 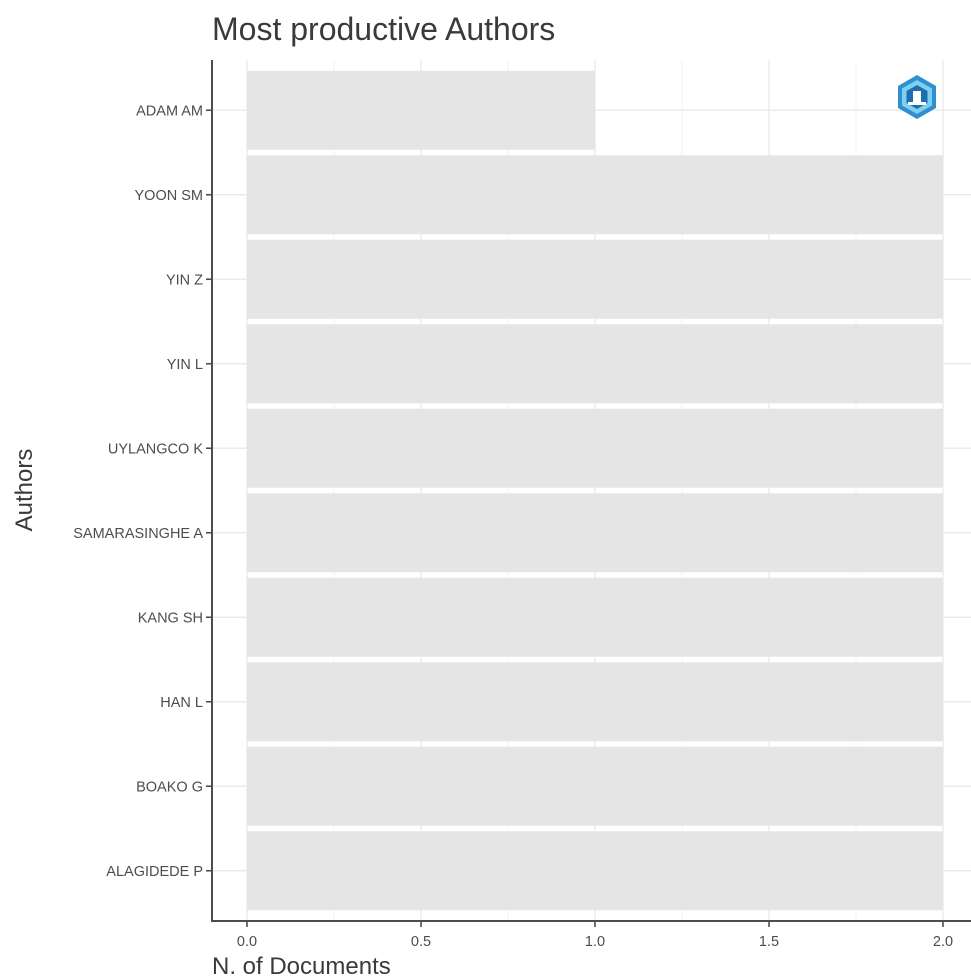 I want to click on y-tick-label: BOAKO G, so click(x=169, y=787).